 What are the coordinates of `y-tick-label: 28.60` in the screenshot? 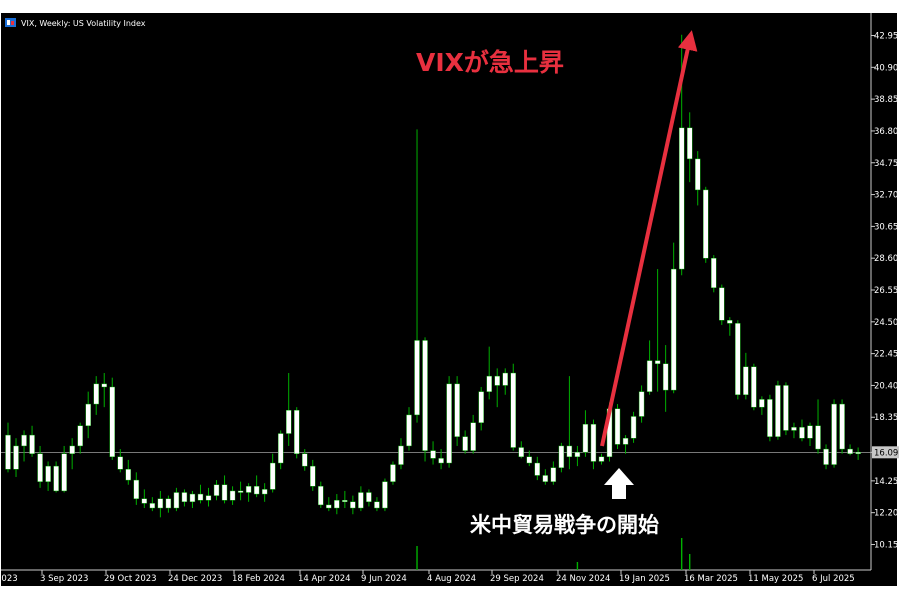 It's located at (886, 259).